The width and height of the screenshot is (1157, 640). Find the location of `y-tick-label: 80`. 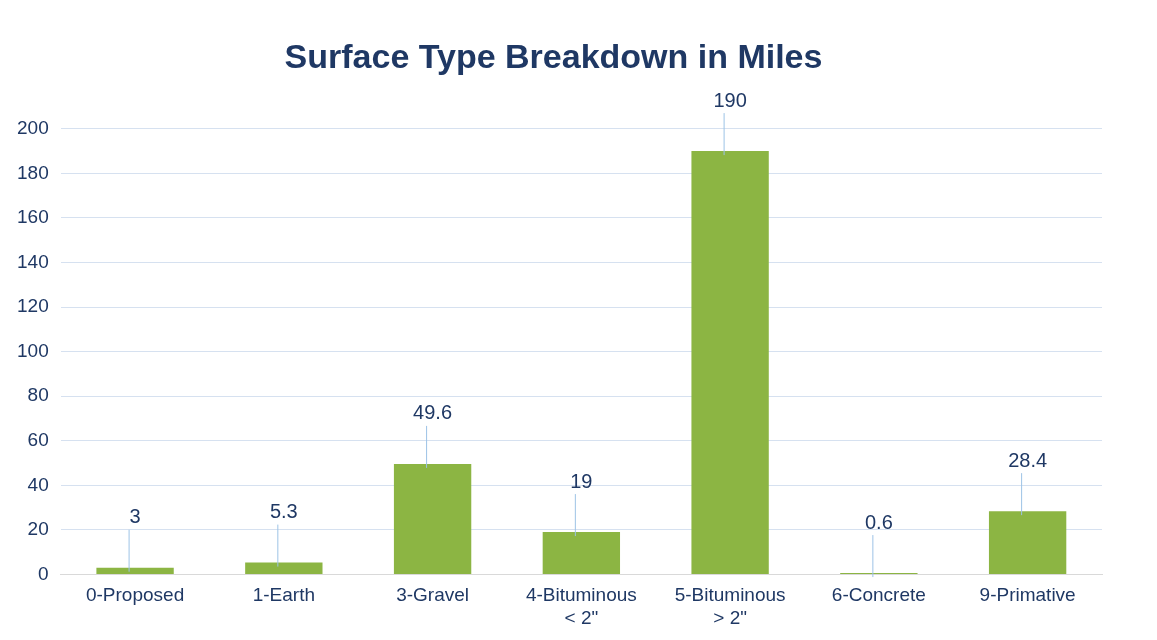

y-tick-label: 80 is located at coordinates (38, 395).